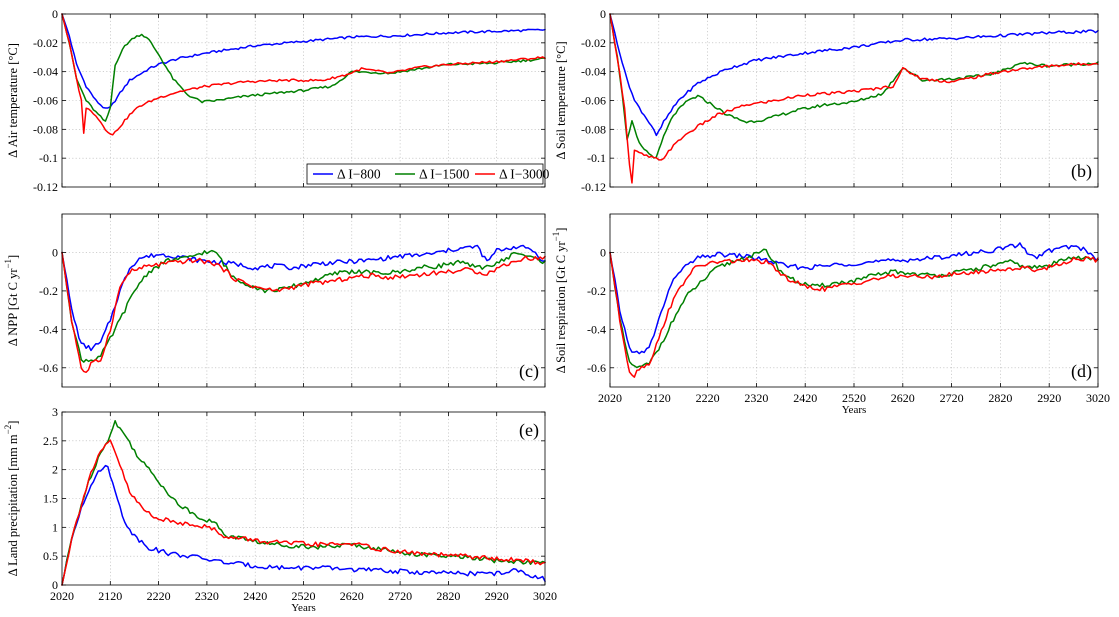 This screenshot has height=617, width=1119. Describe the element at coordinates (50, 441) in the screenshot. I see `y-tick-label: 2.5` at that location.